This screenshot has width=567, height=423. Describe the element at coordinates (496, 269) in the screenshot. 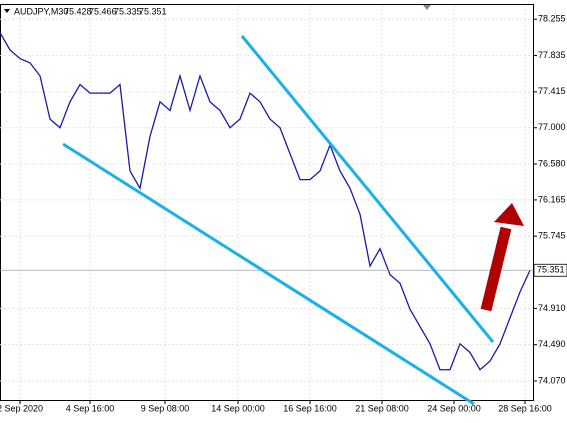

I see `arrow-shaft` at that location.